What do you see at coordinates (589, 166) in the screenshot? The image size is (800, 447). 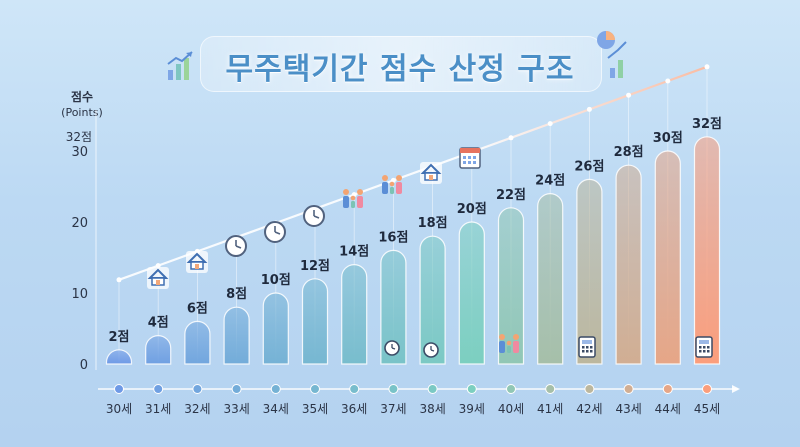 I see `data-label: 26점` at bounding box center [589, 166].